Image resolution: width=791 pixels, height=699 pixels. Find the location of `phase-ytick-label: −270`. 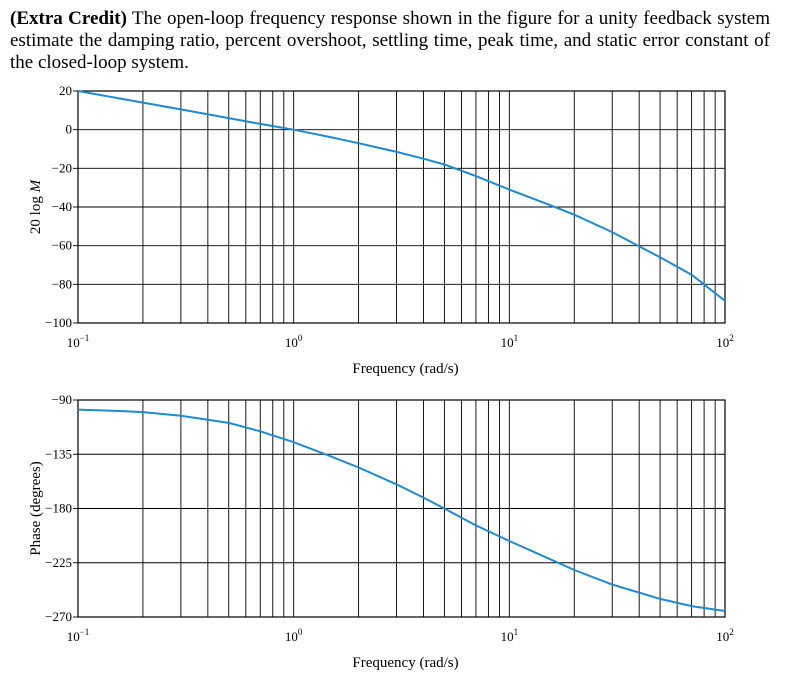

phase-ytick-label: −270 is located at coordinates (58, 616).